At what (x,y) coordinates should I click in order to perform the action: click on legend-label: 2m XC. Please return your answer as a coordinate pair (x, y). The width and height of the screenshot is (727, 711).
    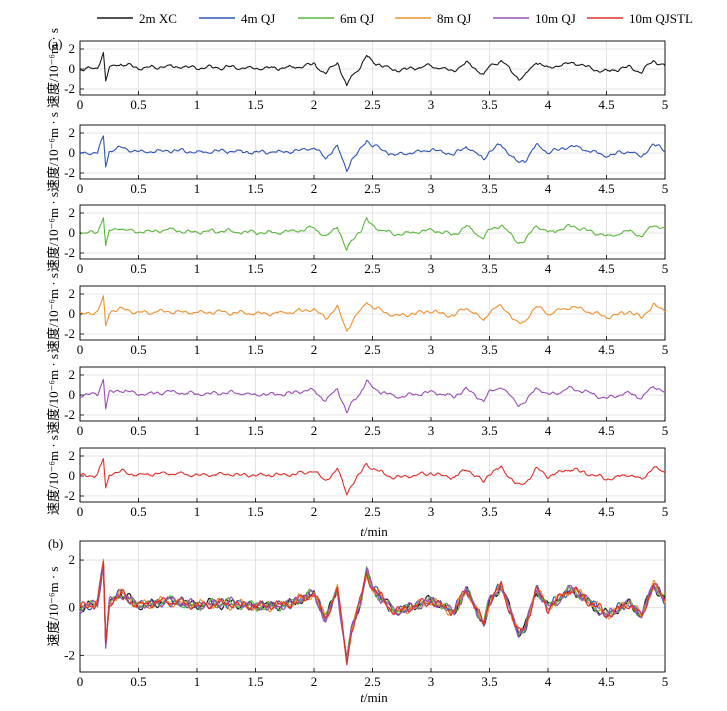
    Looking at the image, I should click on (158, 18).